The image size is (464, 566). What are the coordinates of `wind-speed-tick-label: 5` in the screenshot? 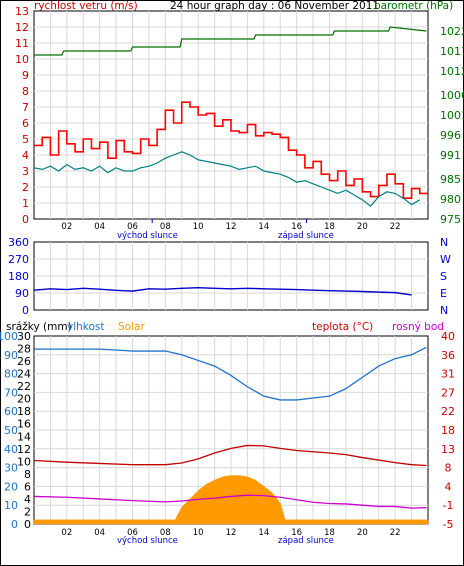 It's located at (25, 139).